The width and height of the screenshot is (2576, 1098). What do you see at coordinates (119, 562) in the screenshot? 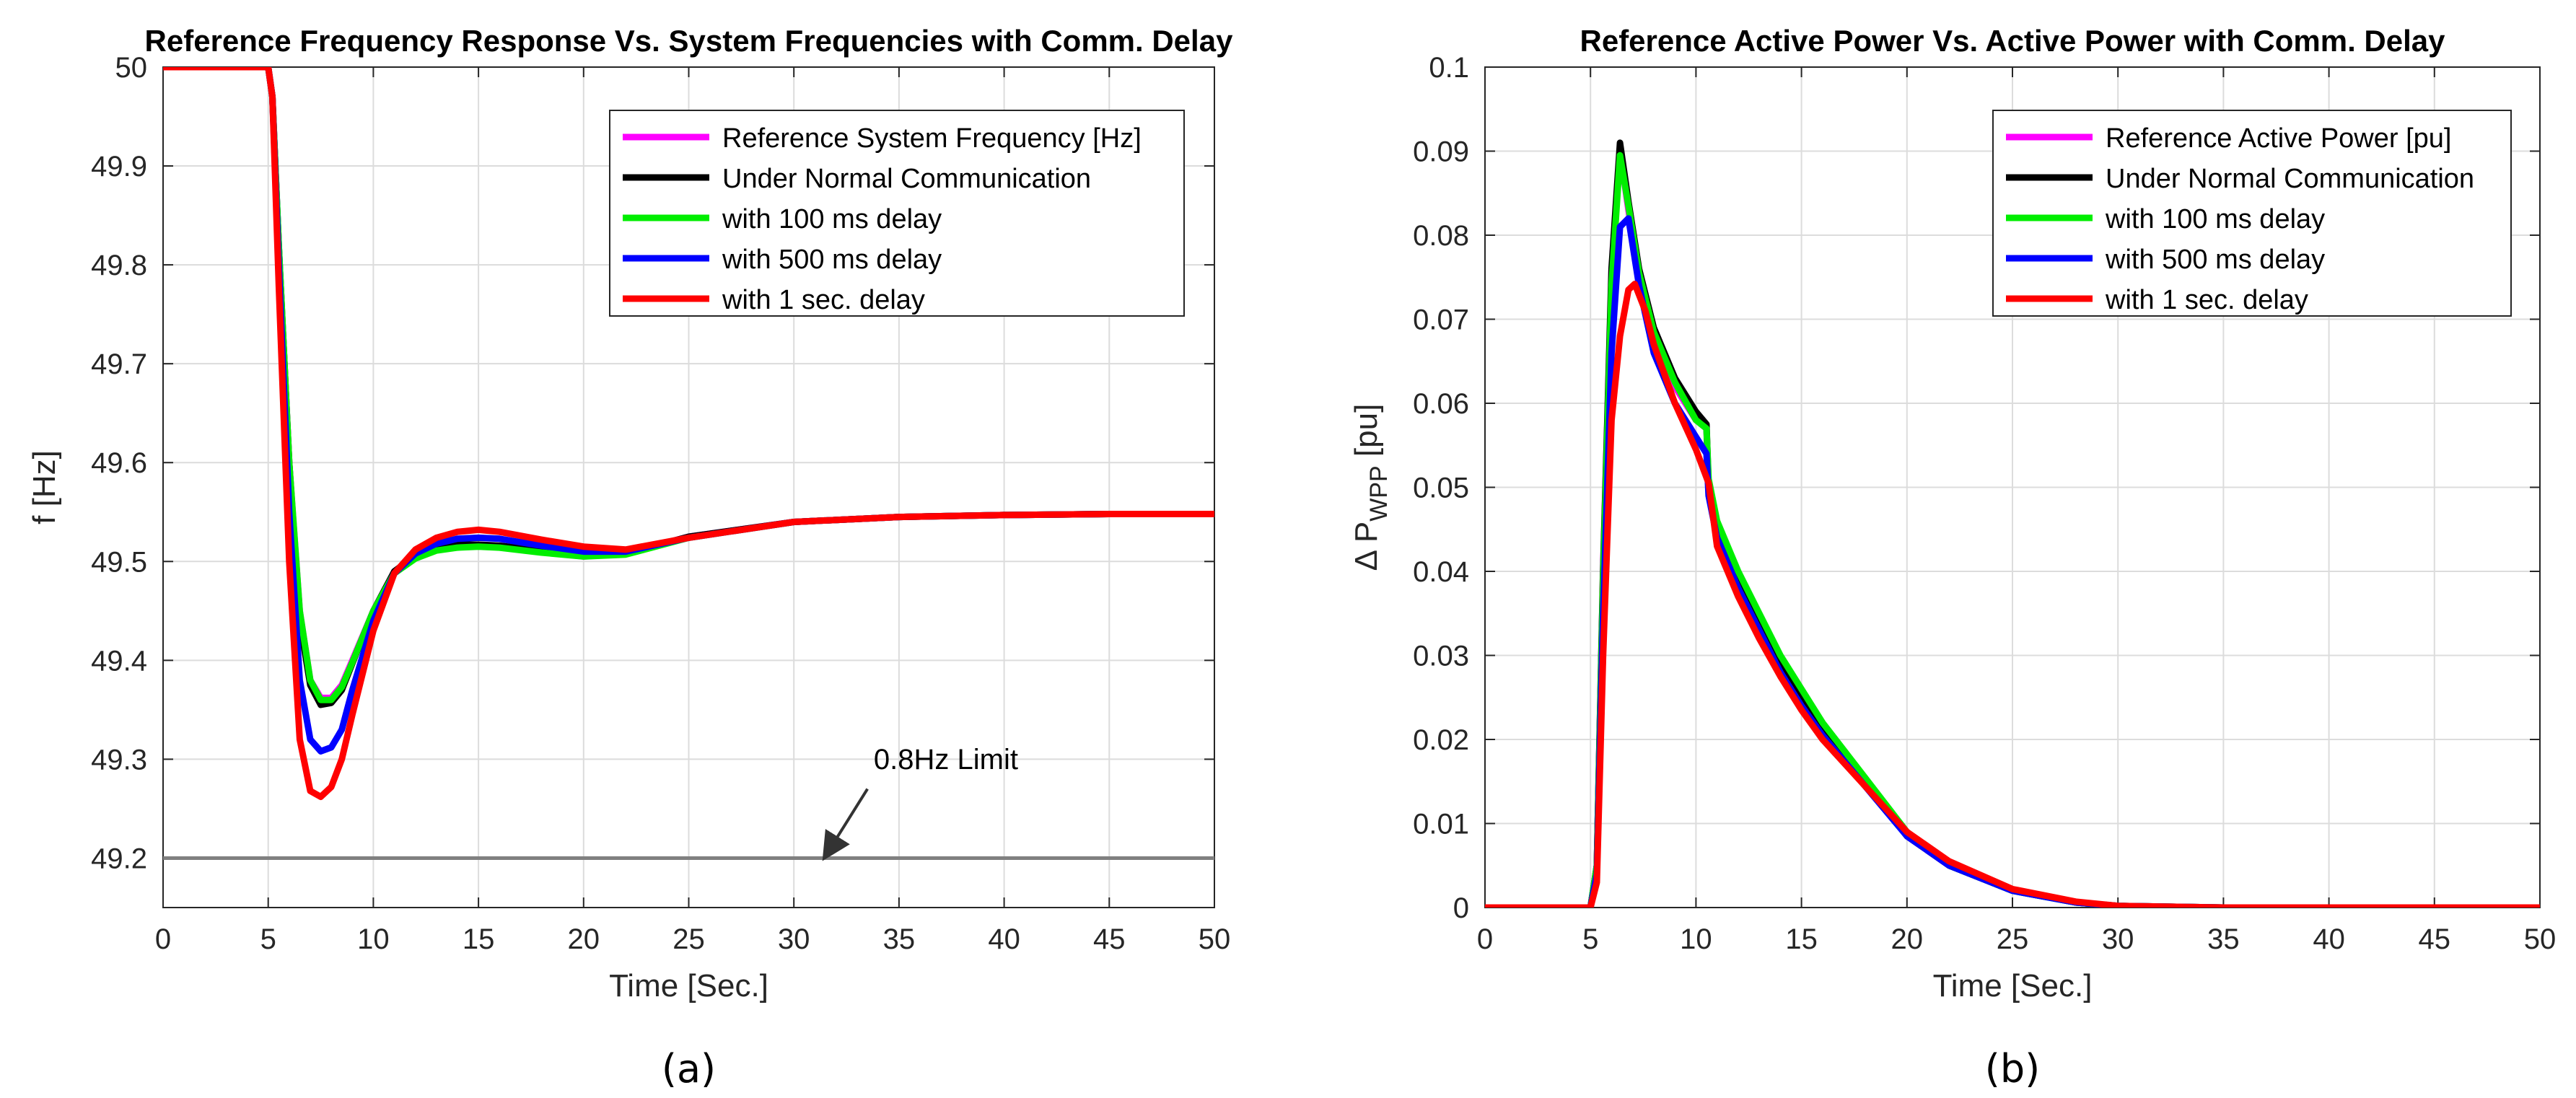
I see `y-tick-label: 49.5` at bounding box center [119, 562].